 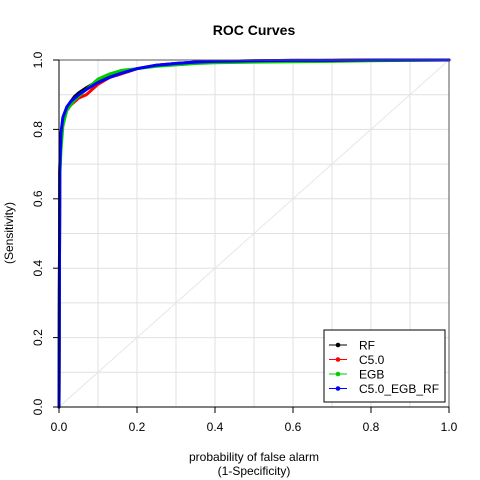 I want to click on y-tick-label: 1.0, so click(x=38, y=59).